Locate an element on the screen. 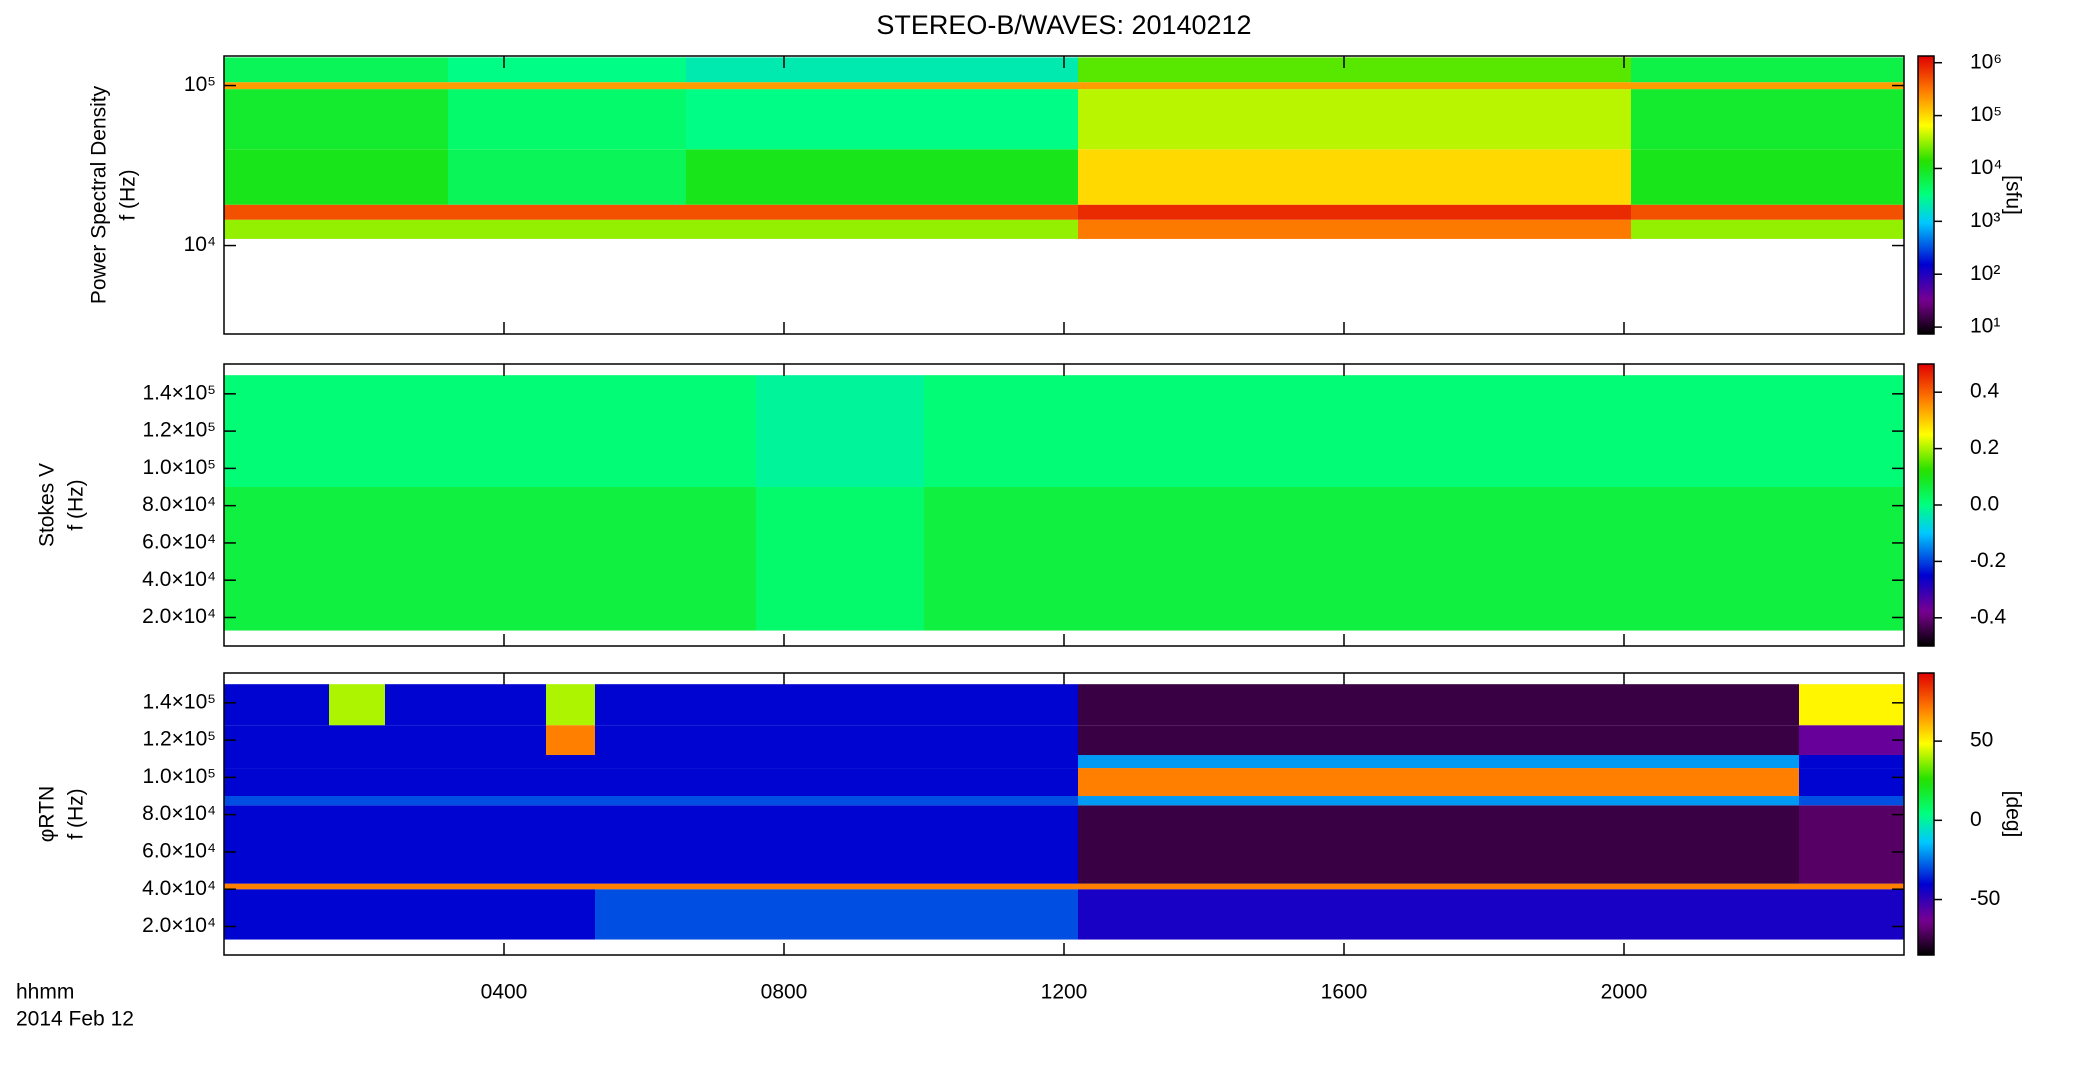  colorbar-tick-label: 10³ is located at coordinates (1985, 220).